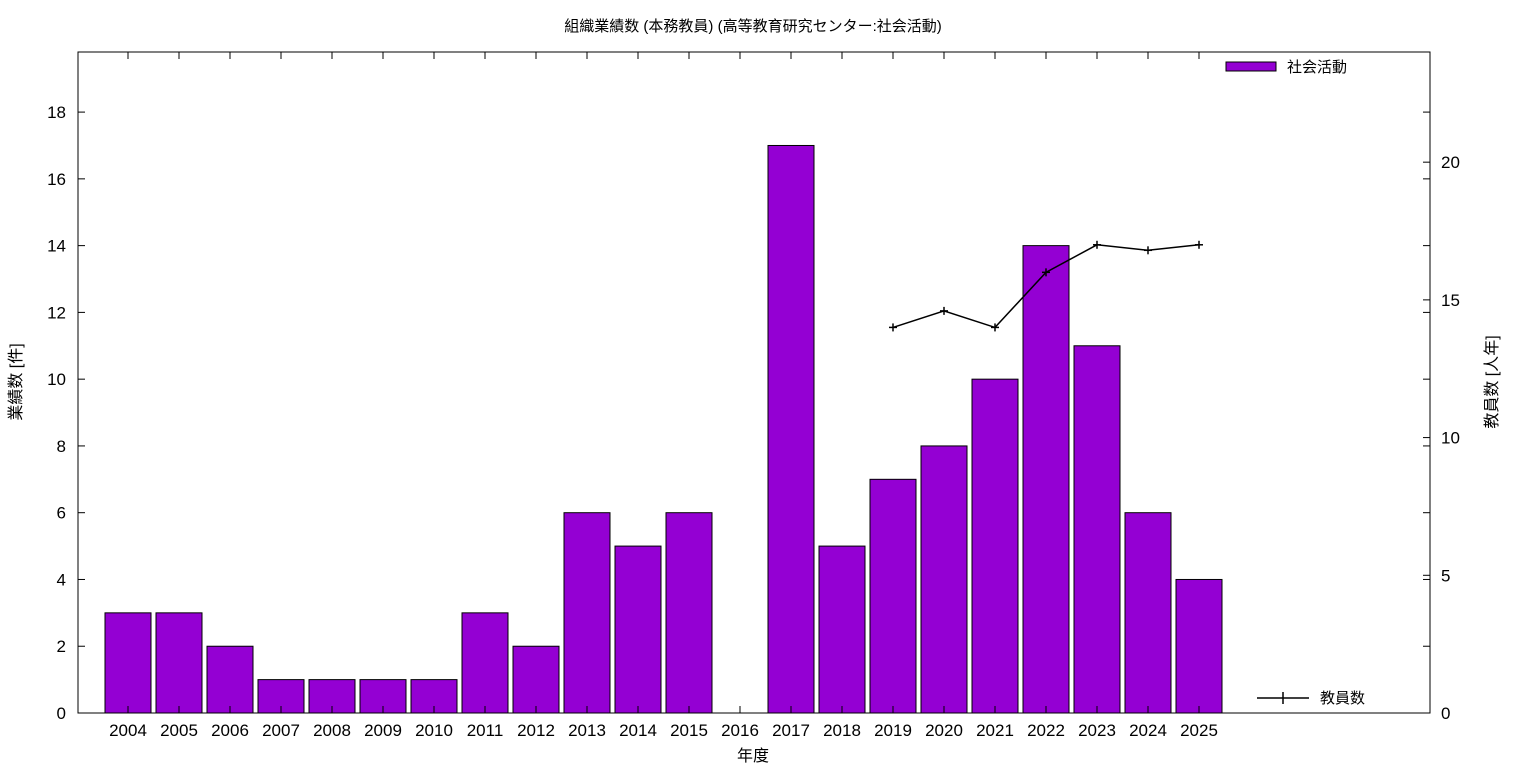 The height and width of the screenshot is (773, 1536). Describe the element at coordinates (434, 730) in the screenshot. I see `x-tick-label: 2010` at that location.